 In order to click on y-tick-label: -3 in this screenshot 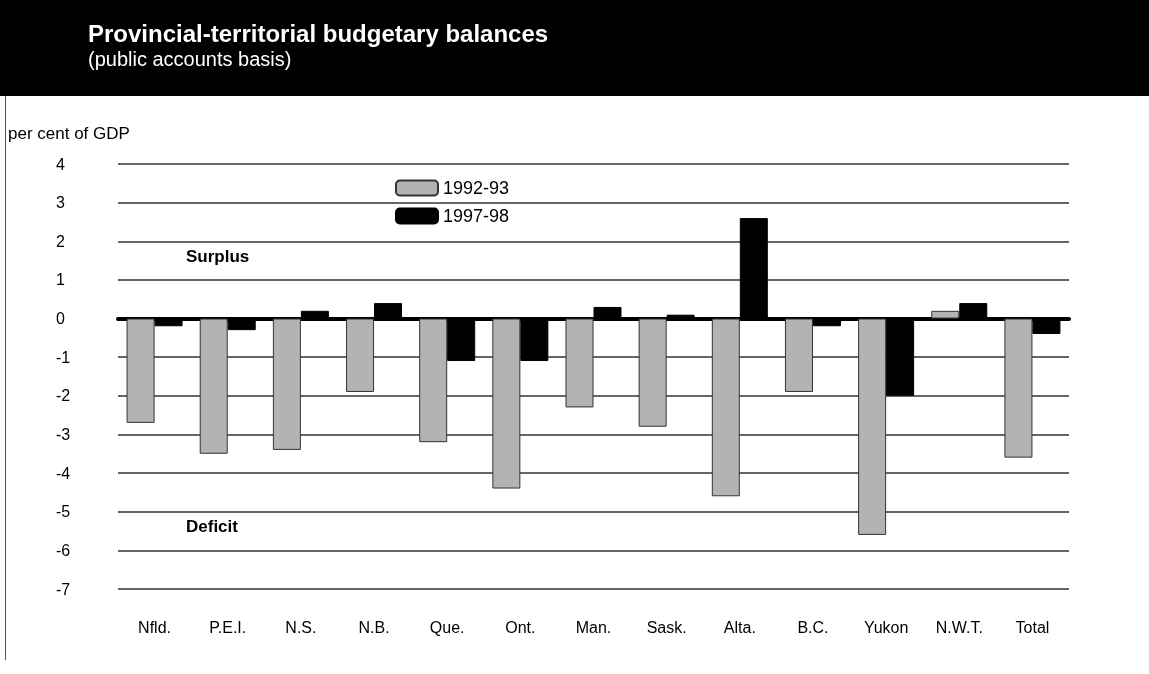, I will do `click(63, 434)`.